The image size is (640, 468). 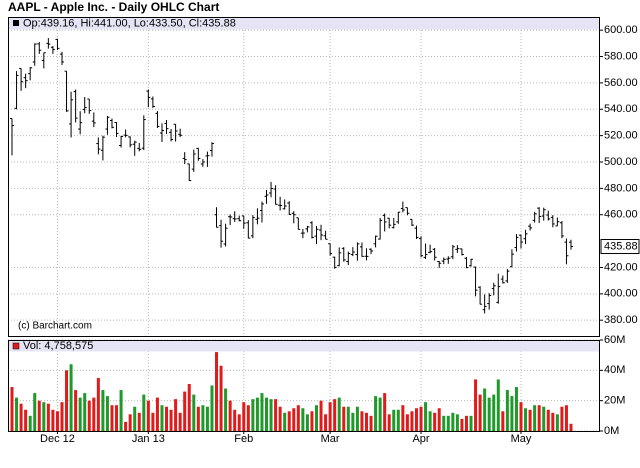 What do you see at coordinates (621, 215) in the screenshot?
I see `y-tick-label: 460.00` at bounding box center [621, 215].